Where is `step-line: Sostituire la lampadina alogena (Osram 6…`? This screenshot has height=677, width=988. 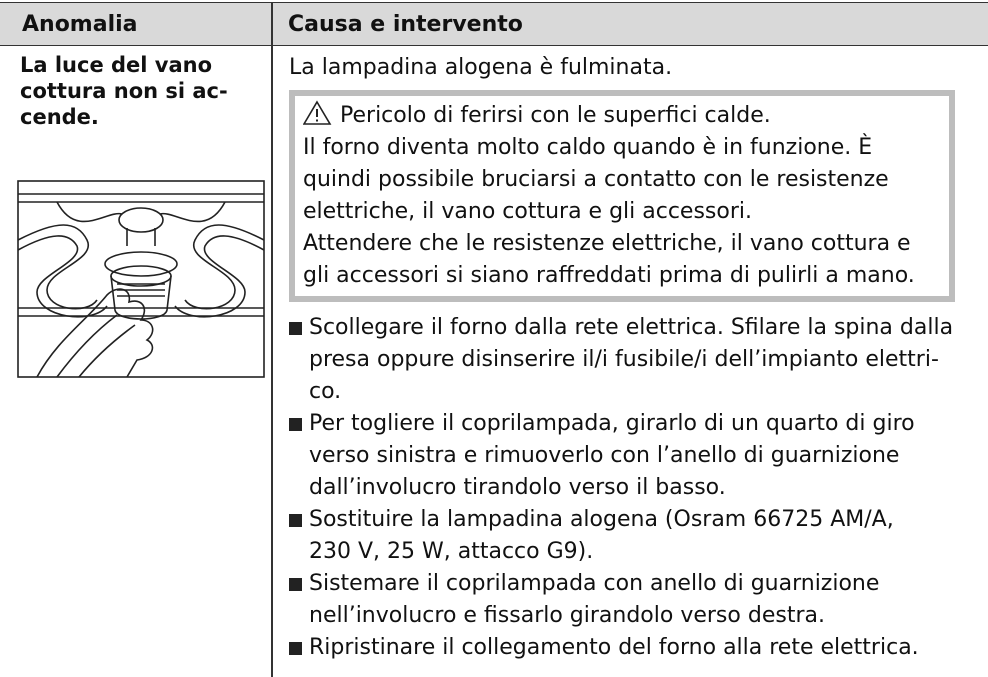 step-line: Sostituire la lampadina alogena (Osram 6… is located at coordinates (601, 519).